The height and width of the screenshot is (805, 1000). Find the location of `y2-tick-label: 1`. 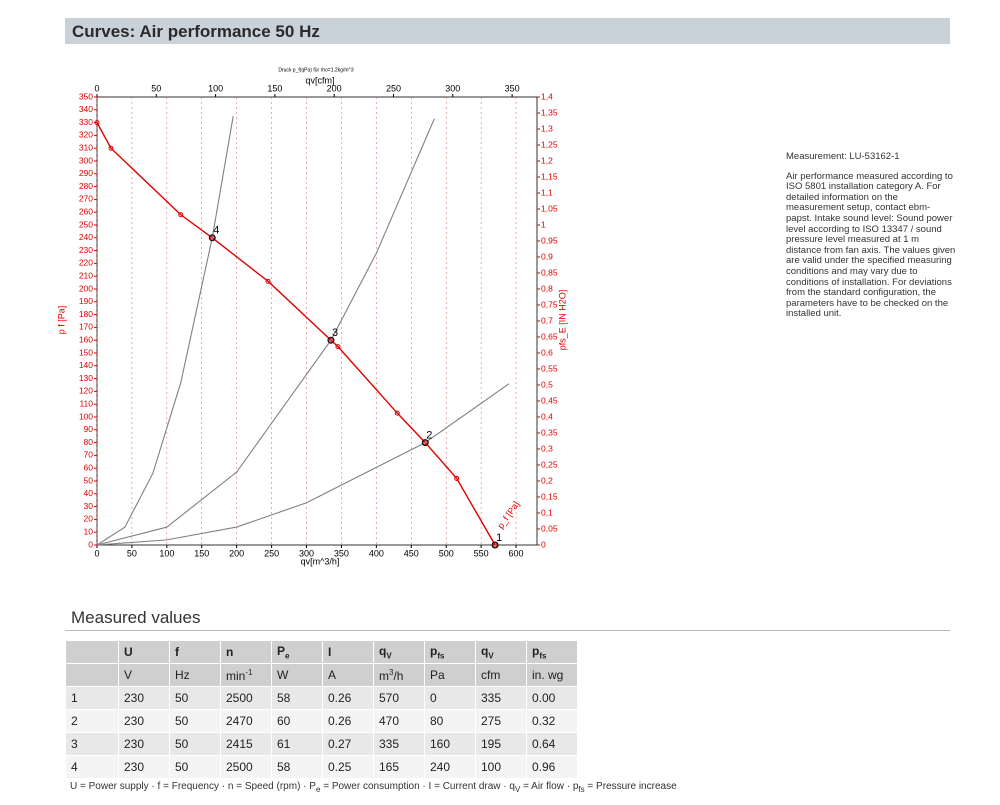

y2-tick-label: 1 is located at coordinates (543, 224).